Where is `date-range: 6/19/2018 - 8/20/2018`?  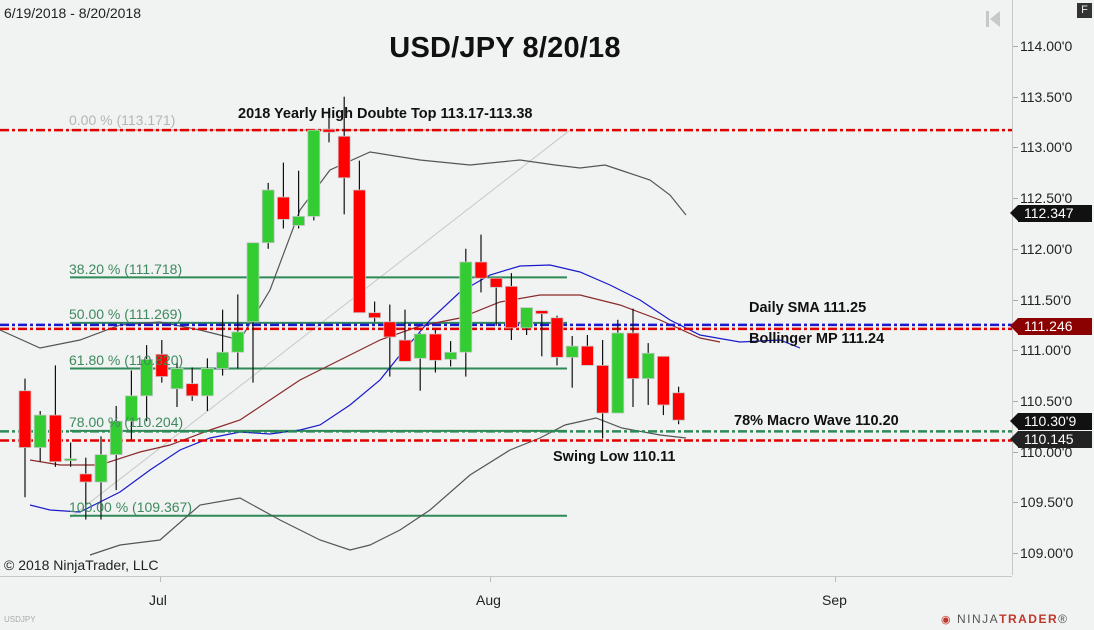 date-range: 6/19/2018 - 8/20/2018 is located at coordinates (73, 13).